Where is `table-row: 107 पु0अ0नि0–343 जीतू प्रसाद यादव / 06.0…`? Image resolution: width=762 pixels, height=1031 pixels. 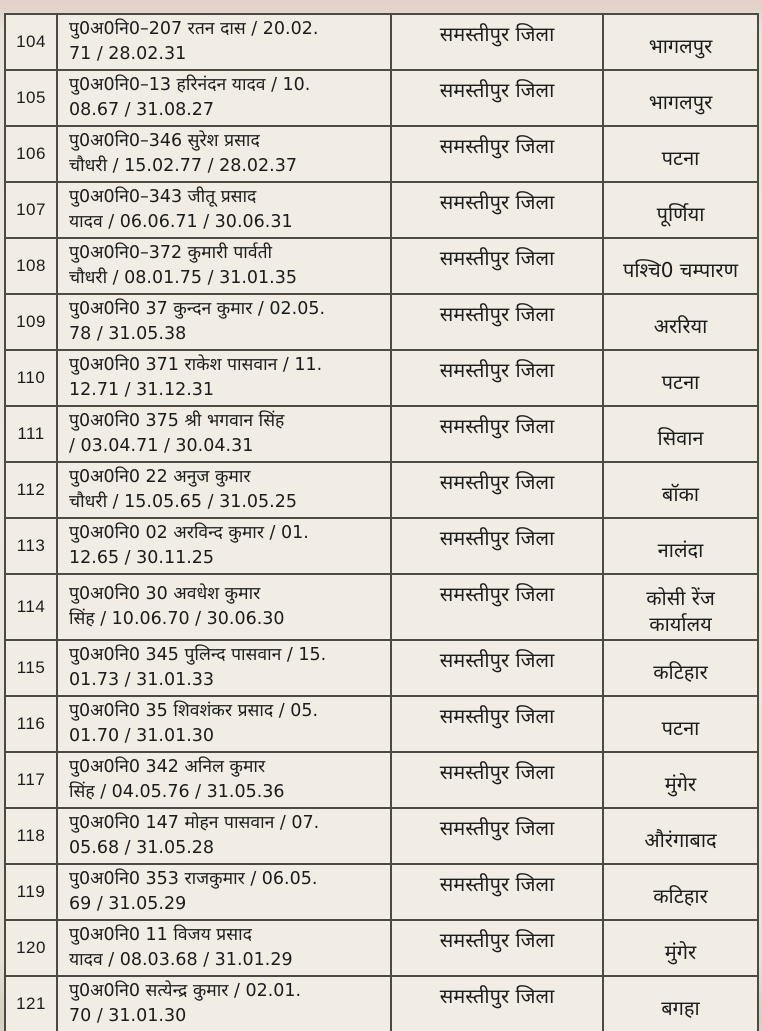 table-row: 107 पु0अ0नि0–343 जीतू प्रसाद यादव / 06.0… is located at coordinates (381, 210).